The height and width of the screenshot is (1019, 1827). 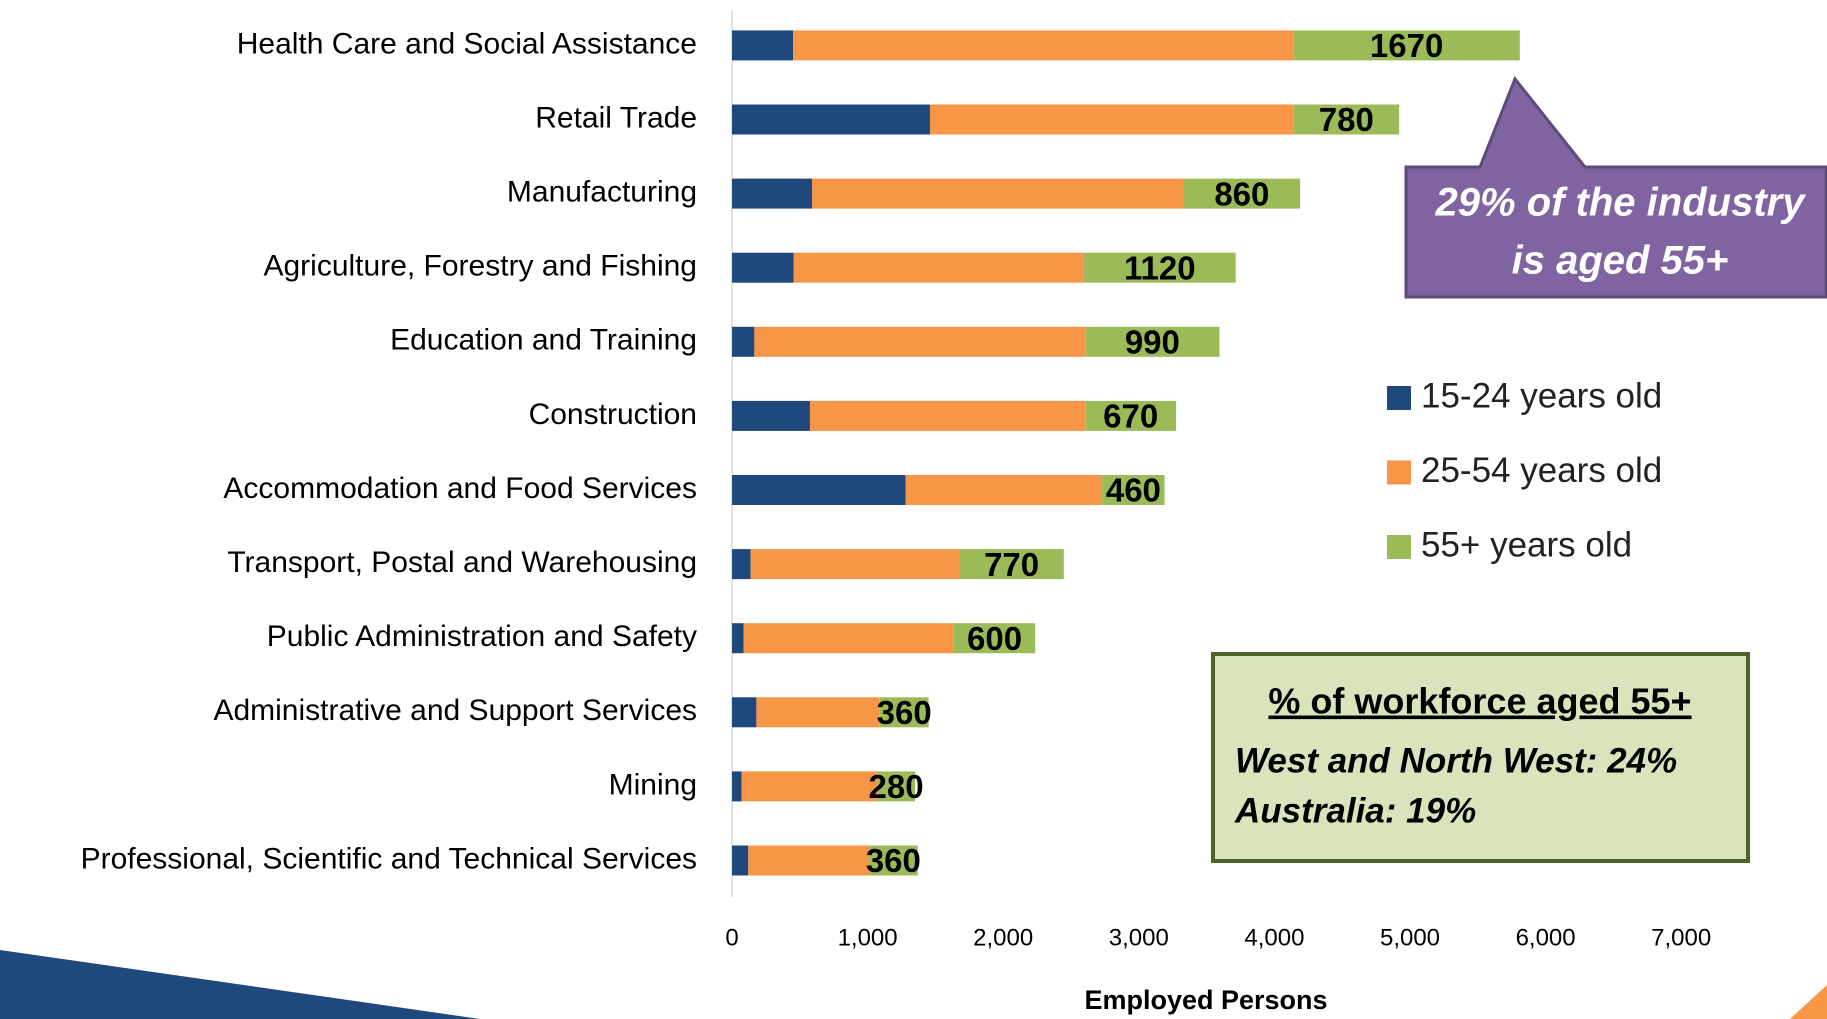 What do you see at coordinates (731, 937) in the screenshot?
I see `x-tick-label: 0` at bounding box center [731, 937].